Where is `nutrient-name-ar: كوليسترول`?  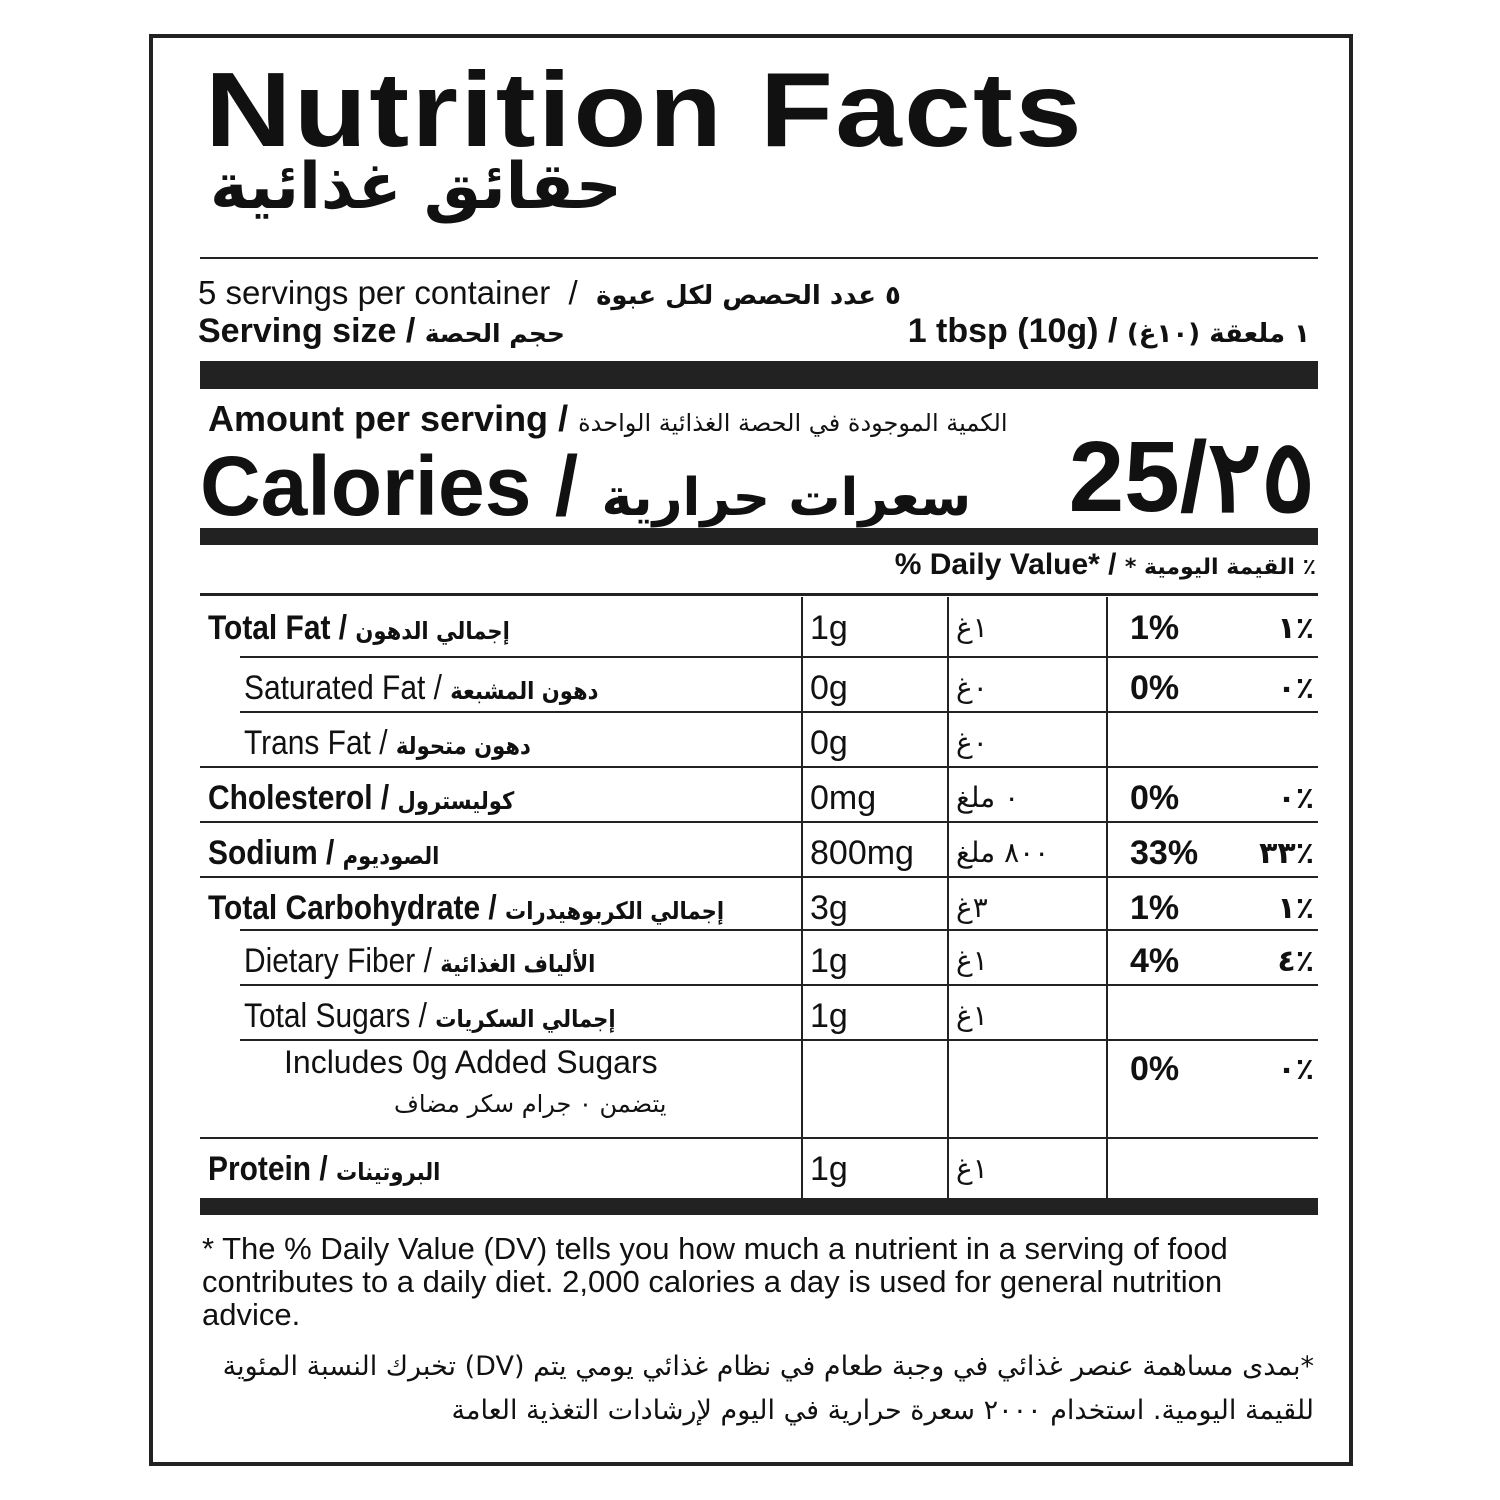 nutrient-name-ar: كوليسترول is located at coordinates (456, 801).